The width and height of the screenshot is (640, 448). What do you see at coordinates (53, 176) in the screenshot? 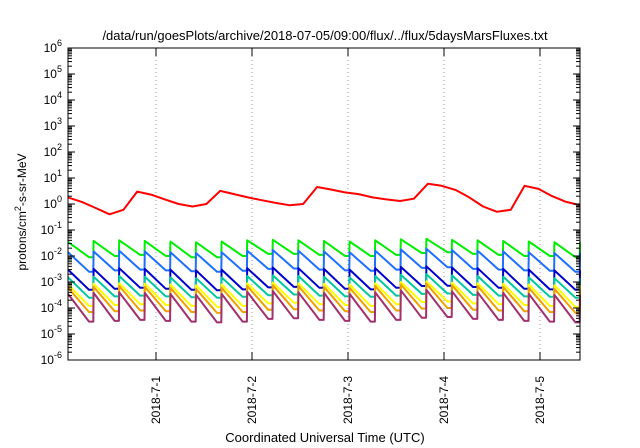
I see `y-tick-label: 10¹` at bounding box center [53, 176].